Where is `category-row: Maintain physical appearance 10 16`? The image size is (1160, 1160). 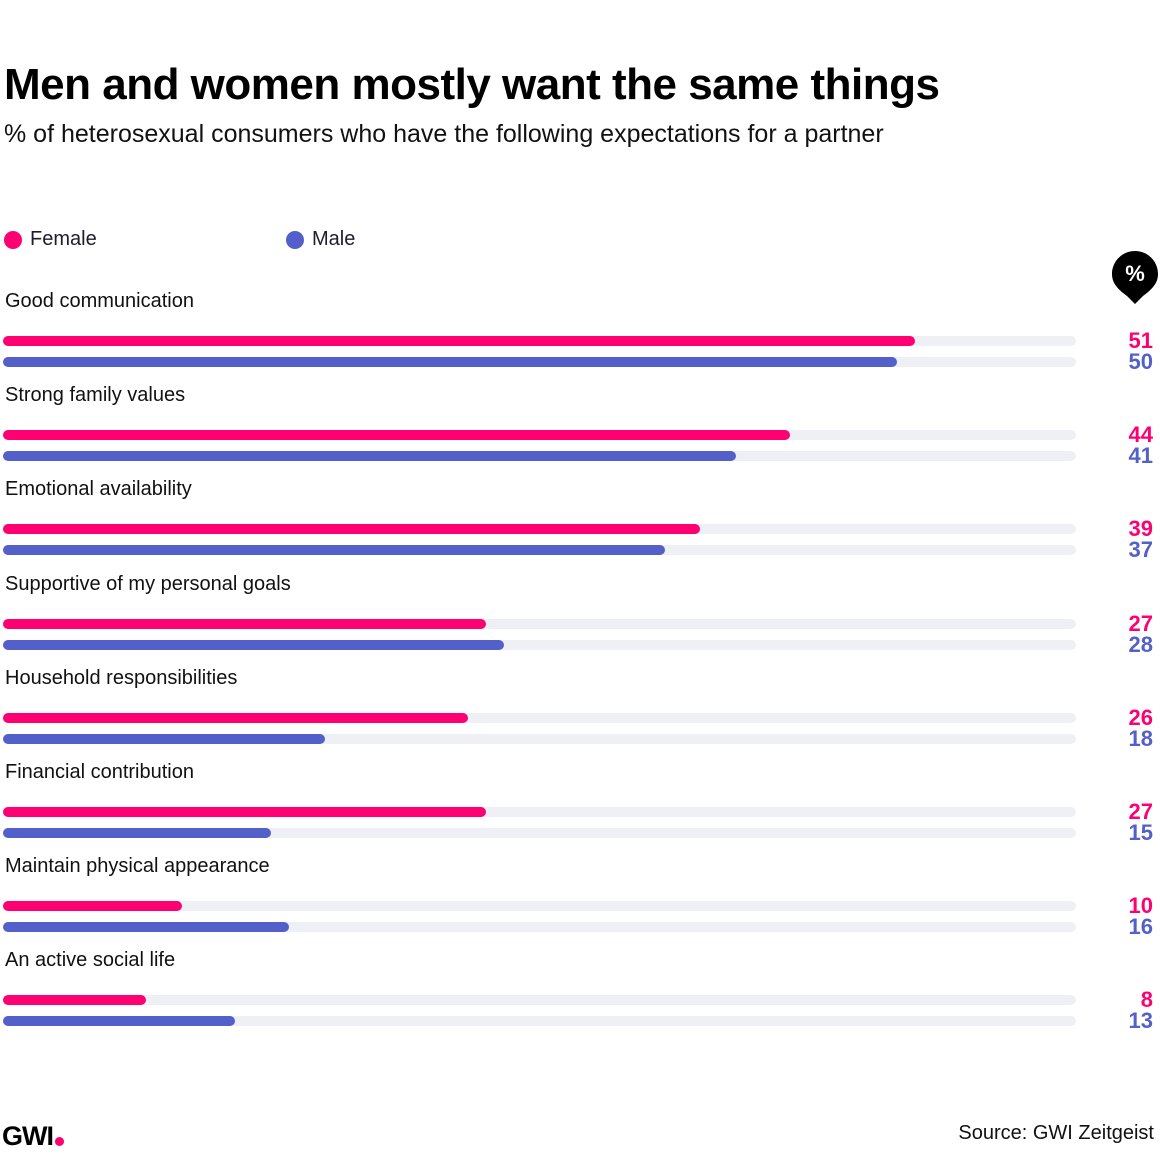
category-row: Maintain physical appearance 10 16 is located at coordinates (580, 902).